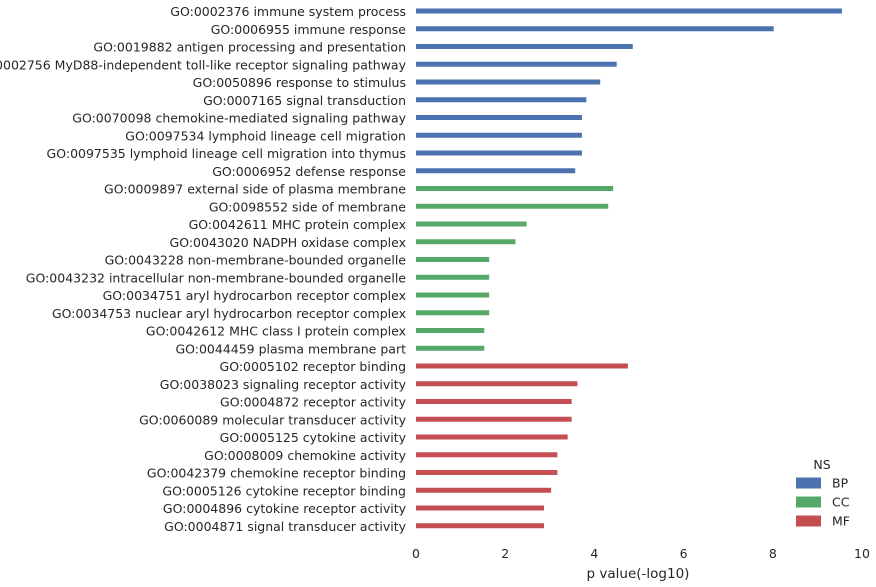 This screenshot has height=587, width=876. What do you see at coordinates (841, 521) in the screenshot?
I see `legend-label-mf: MF` at bounding box center [841, 521].